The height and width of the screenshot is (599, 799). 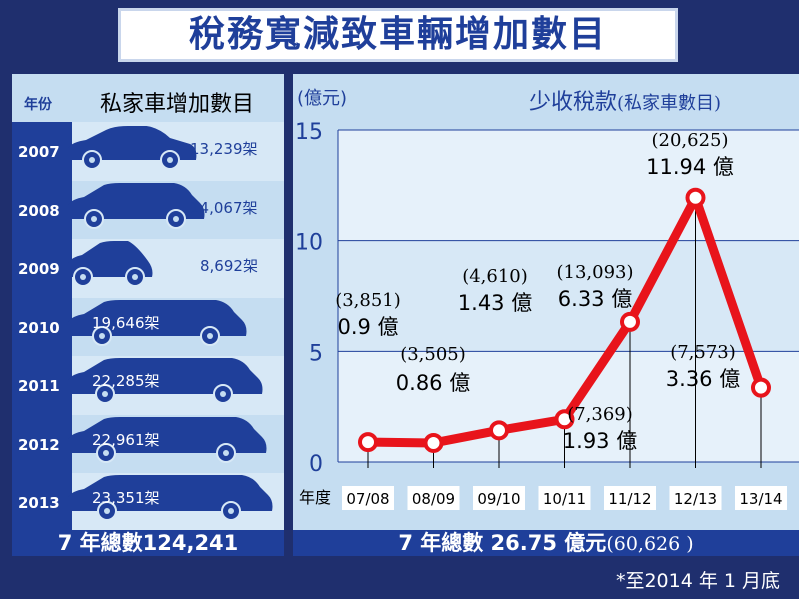 What do you see at coordinates (39, 210) in the screenshot?
I see `row-year: 2008` at bounding box center [39, 210].